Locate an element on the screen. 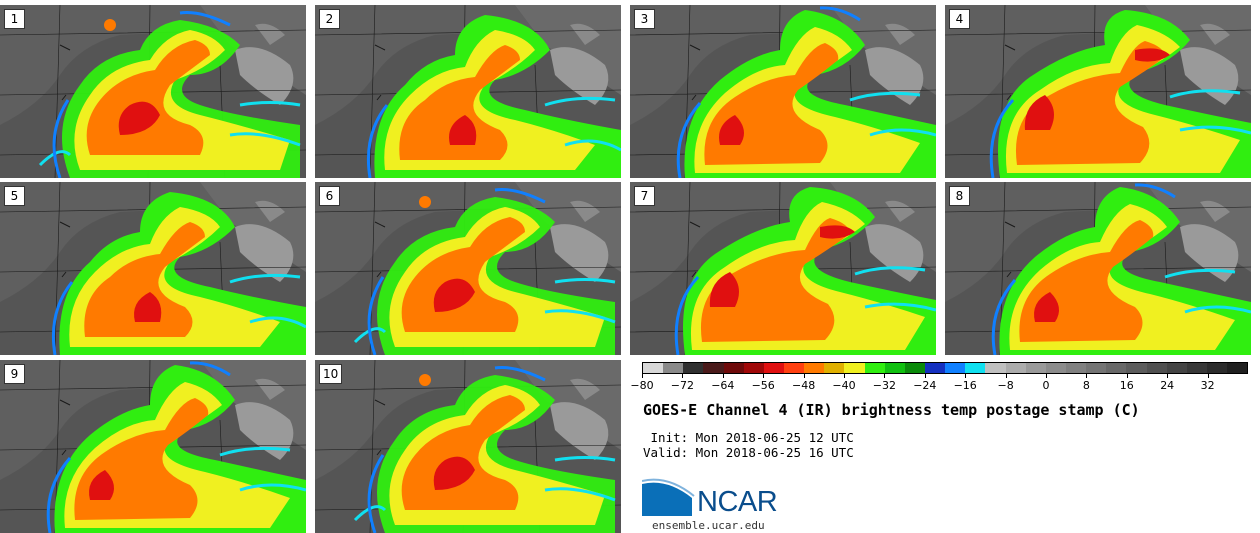 Image resolution: width=1260 pixels, height=533 pixels. init-time: Init: Mon 2018-06-25 12 UTC is located at coordinates (748, 437).